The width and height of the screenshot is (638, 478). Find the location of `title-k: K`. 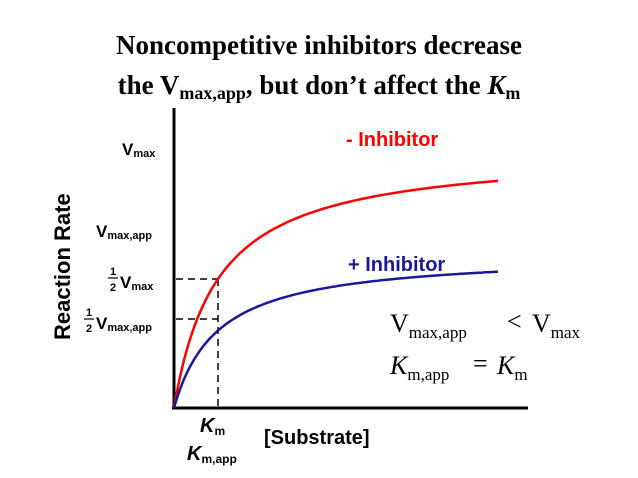

title-k: K is located at coordinates (496, 85).